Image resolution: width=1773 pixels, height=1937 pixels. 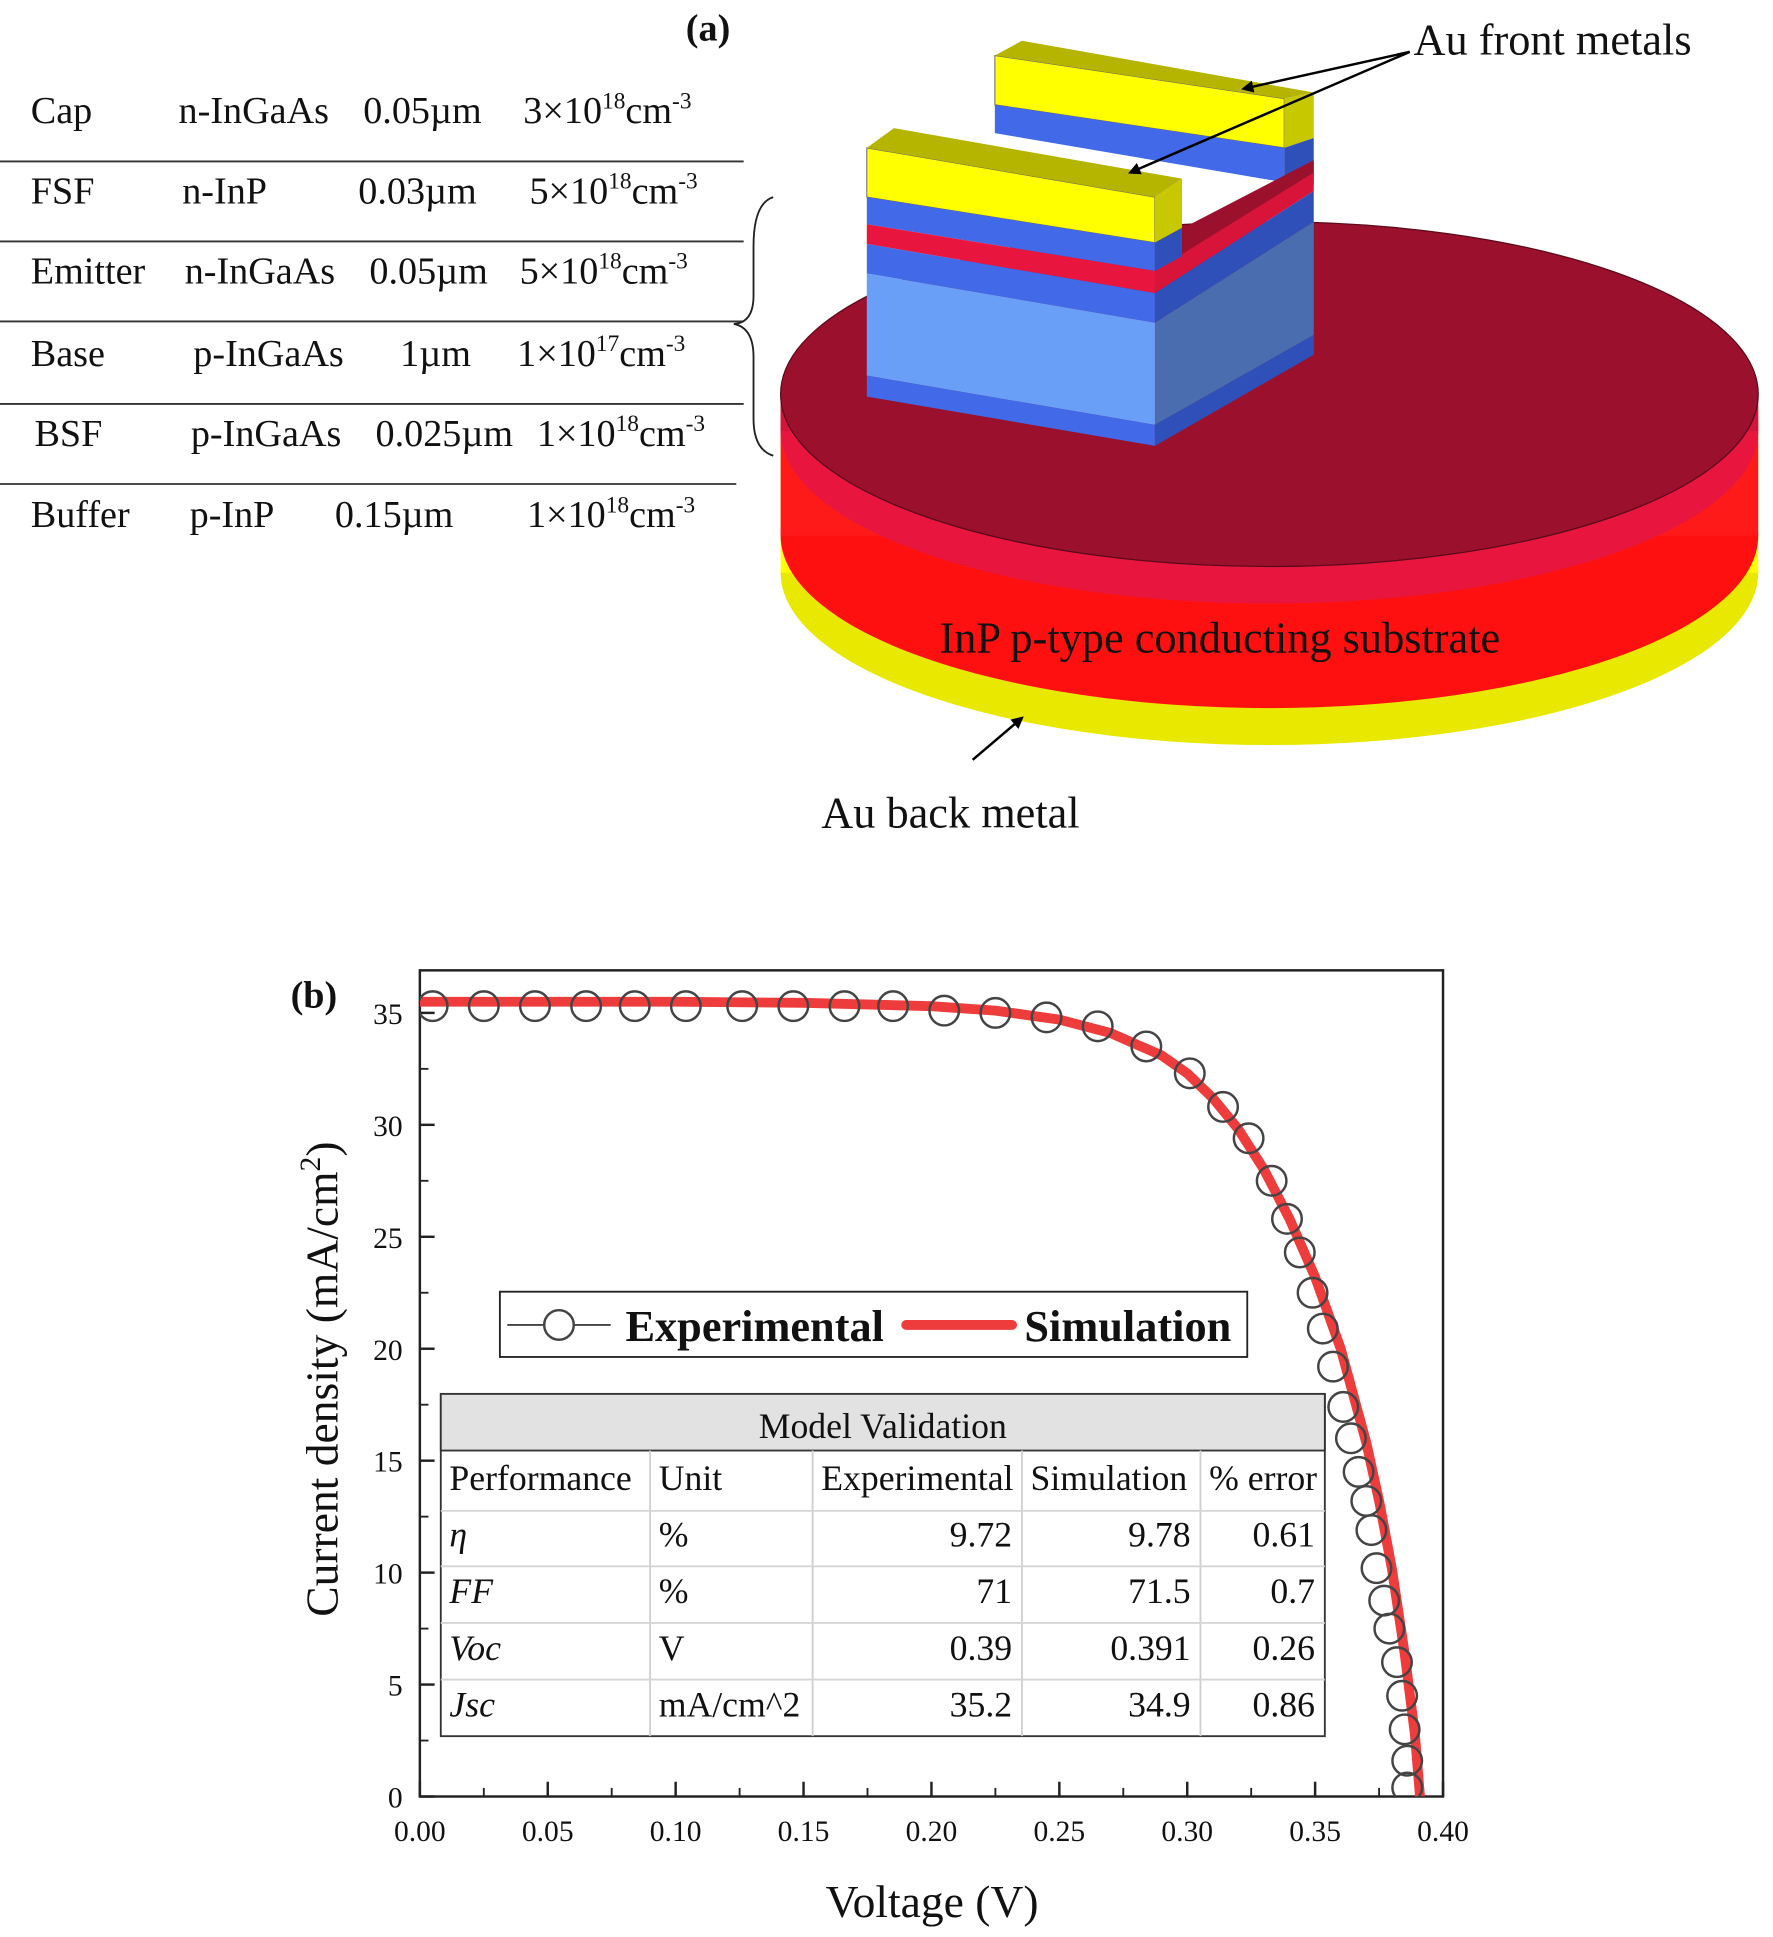 I want to click on x-tick-label: 0.40, so click(x=1443, y=1832).